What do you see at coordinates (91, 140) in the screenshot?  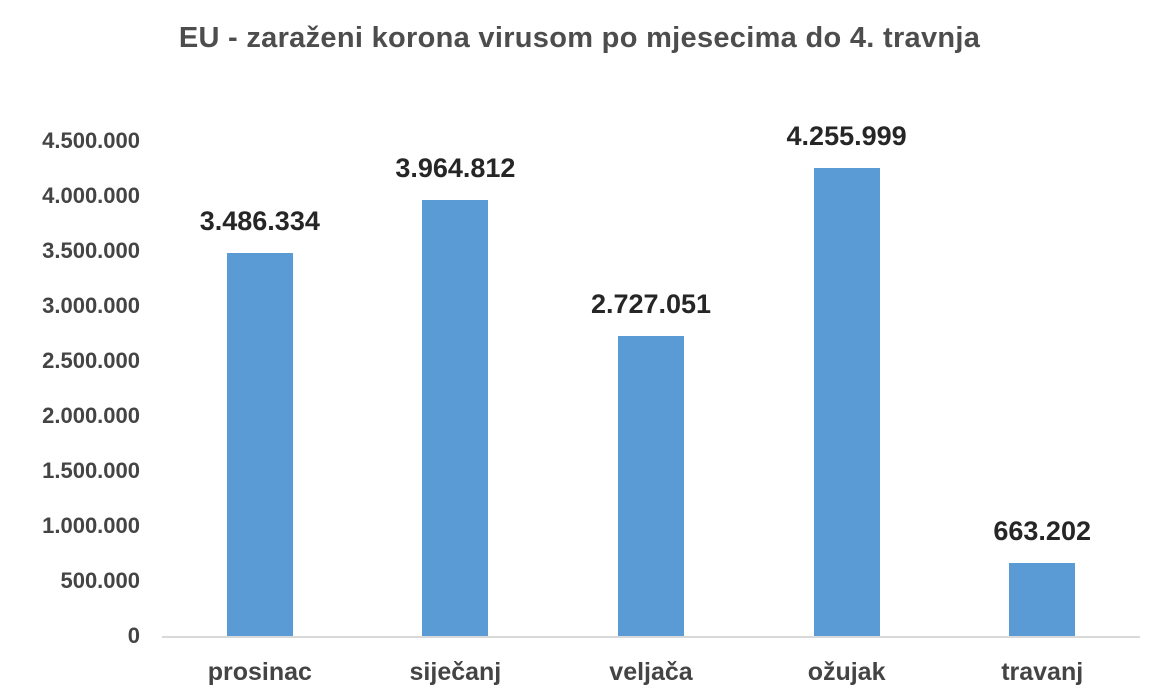 I see `y-tick-label: 4.500.000` at bounding box center [91, 140].